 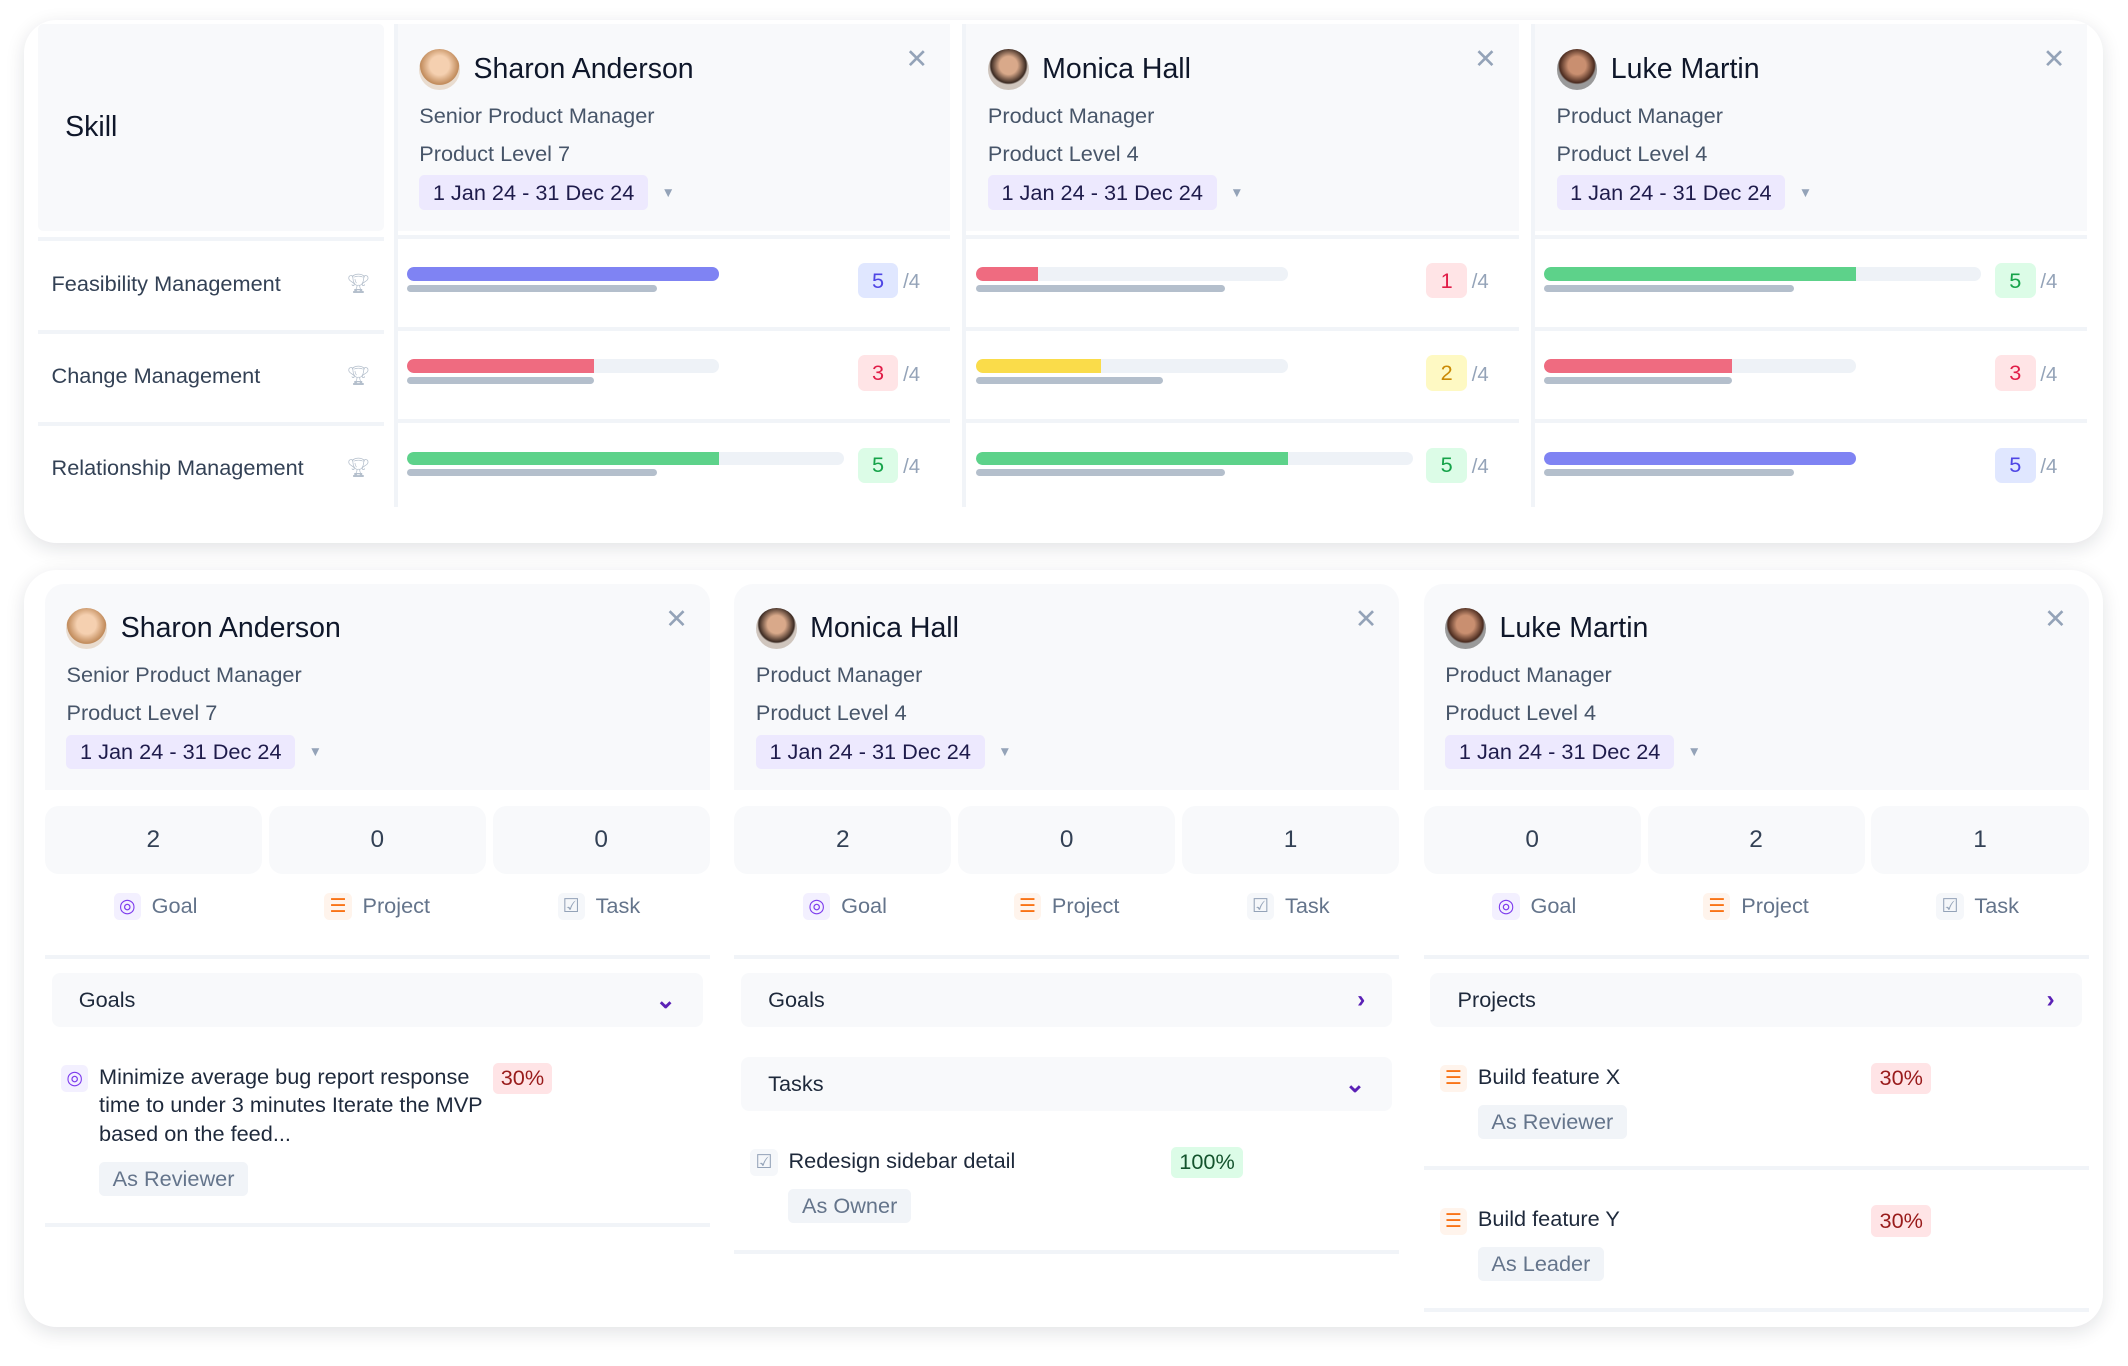 I want to click on section-header: Projects ›, so click(x=1756, y=1000).